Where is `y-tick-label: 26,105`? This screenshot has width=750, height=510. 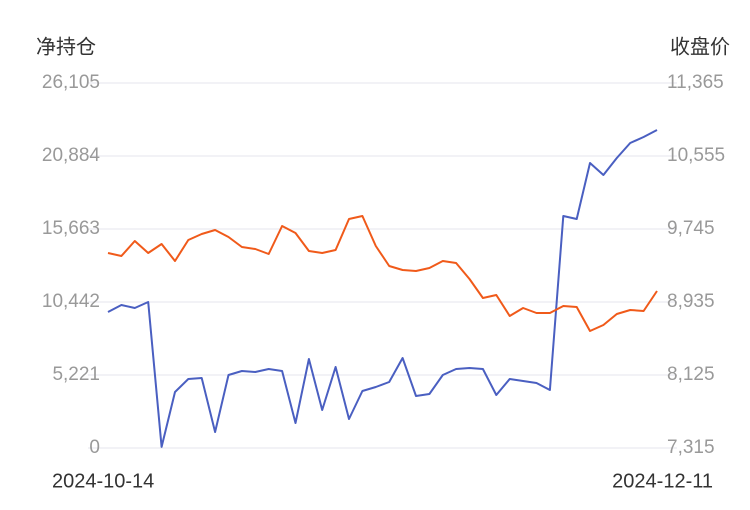
y-tick-label: 26,105 is located at coordinates (71, 82).